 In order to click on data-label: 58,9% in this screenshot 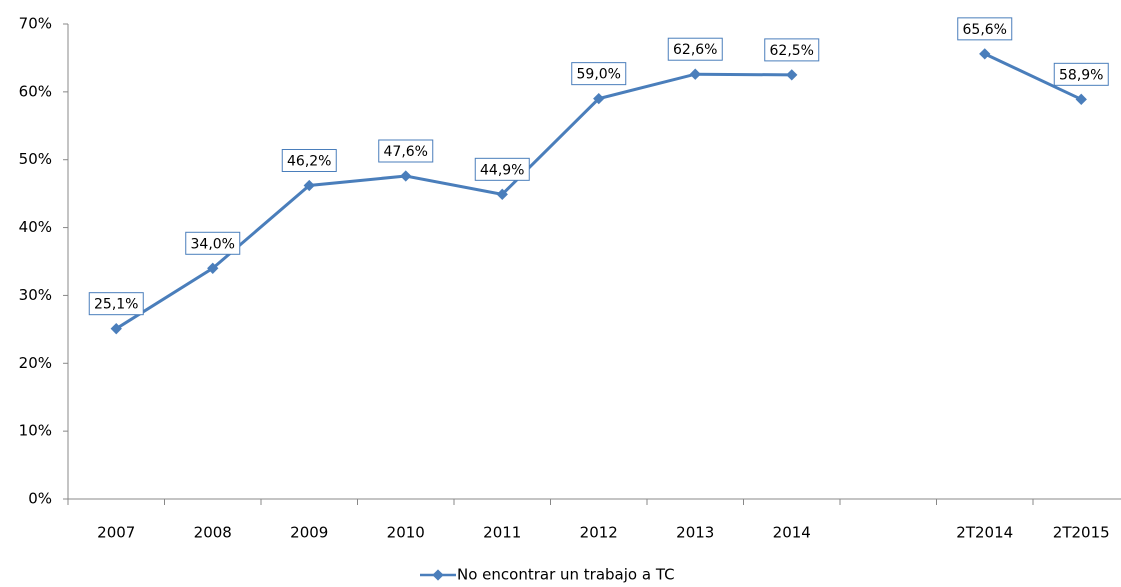, I will do `click(1081, 75)`.